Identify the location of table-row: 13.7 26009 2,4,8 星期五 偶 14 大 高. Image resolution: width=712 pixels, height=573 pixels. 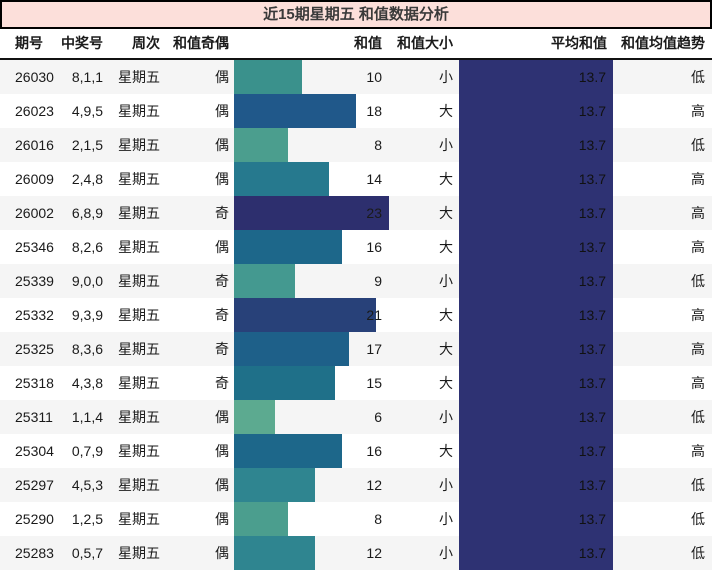
(356, 179).